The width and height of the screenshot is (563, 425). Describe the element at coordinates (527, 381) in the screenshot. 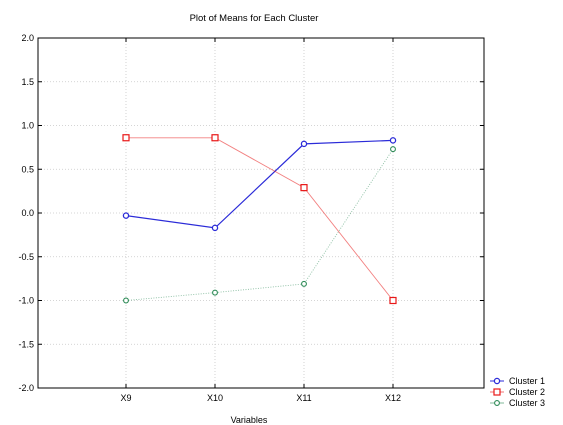

I see `legend-label: Cluster 1` at that location.